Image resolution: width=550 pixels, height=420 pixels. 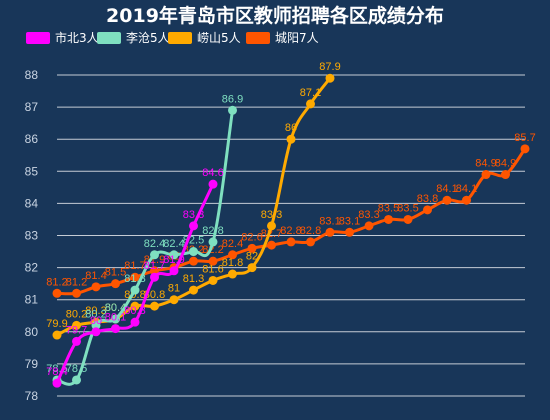 I want to click on data-label: 81.9, so click(x=173, y=260).